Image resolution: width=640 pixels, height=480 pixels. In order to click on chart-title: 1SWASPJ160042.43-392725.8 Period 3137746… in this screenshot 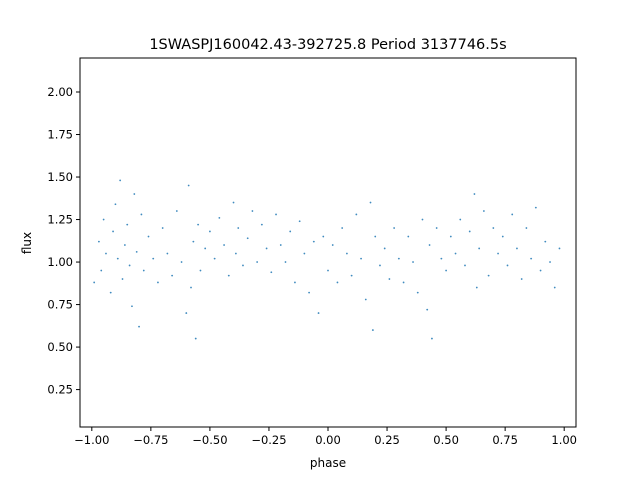, I will do `click(327, 45)`.